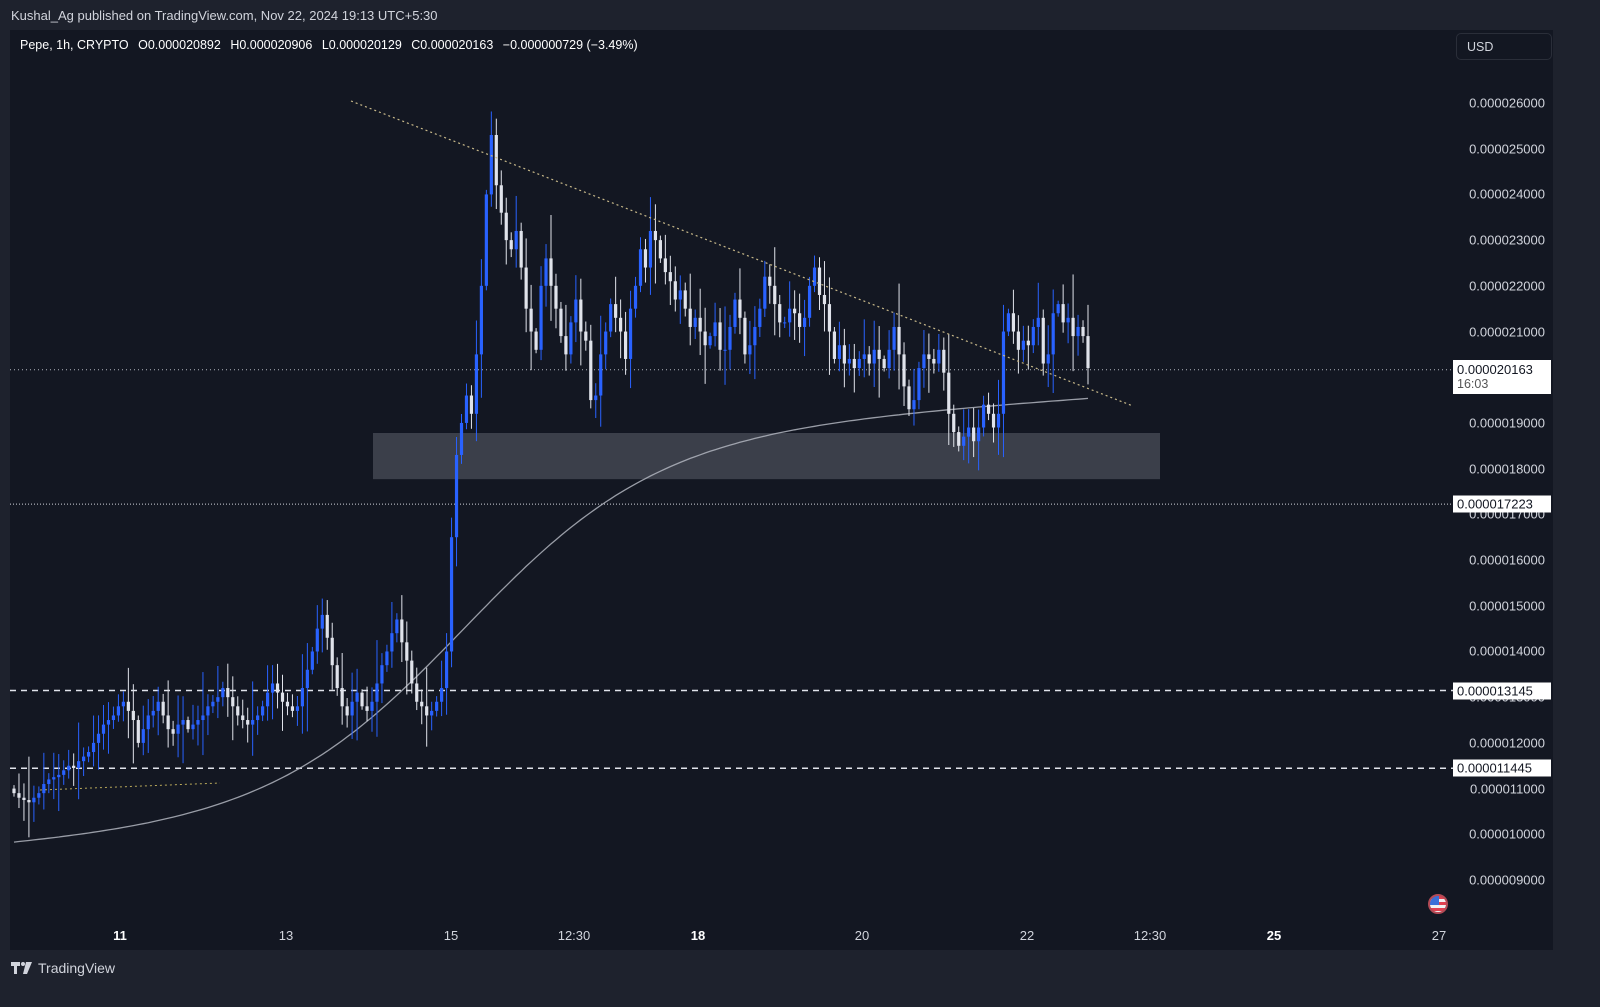 This screenshot has height=1007, width=1600. I want to click on symbol-label: Pepe, 1h, CRYPTO, so click(74, 45).